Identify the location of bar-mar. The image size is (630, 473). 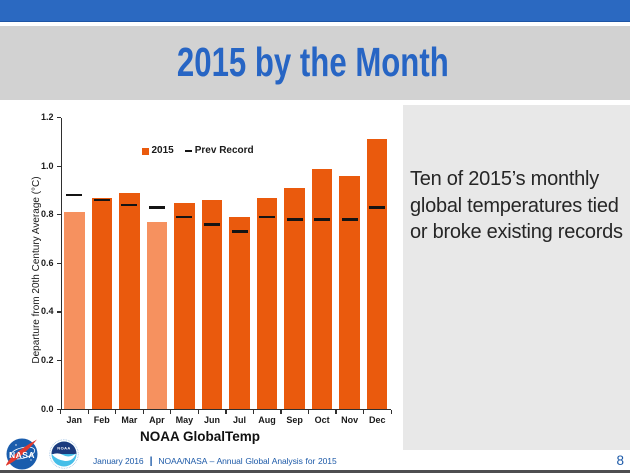
(129, 300).